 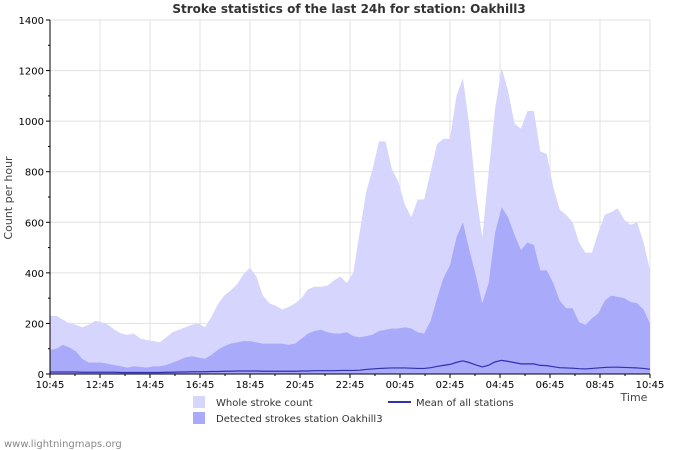 I want to click on x-tick-label: 04:45, so click(x=500, y=385).